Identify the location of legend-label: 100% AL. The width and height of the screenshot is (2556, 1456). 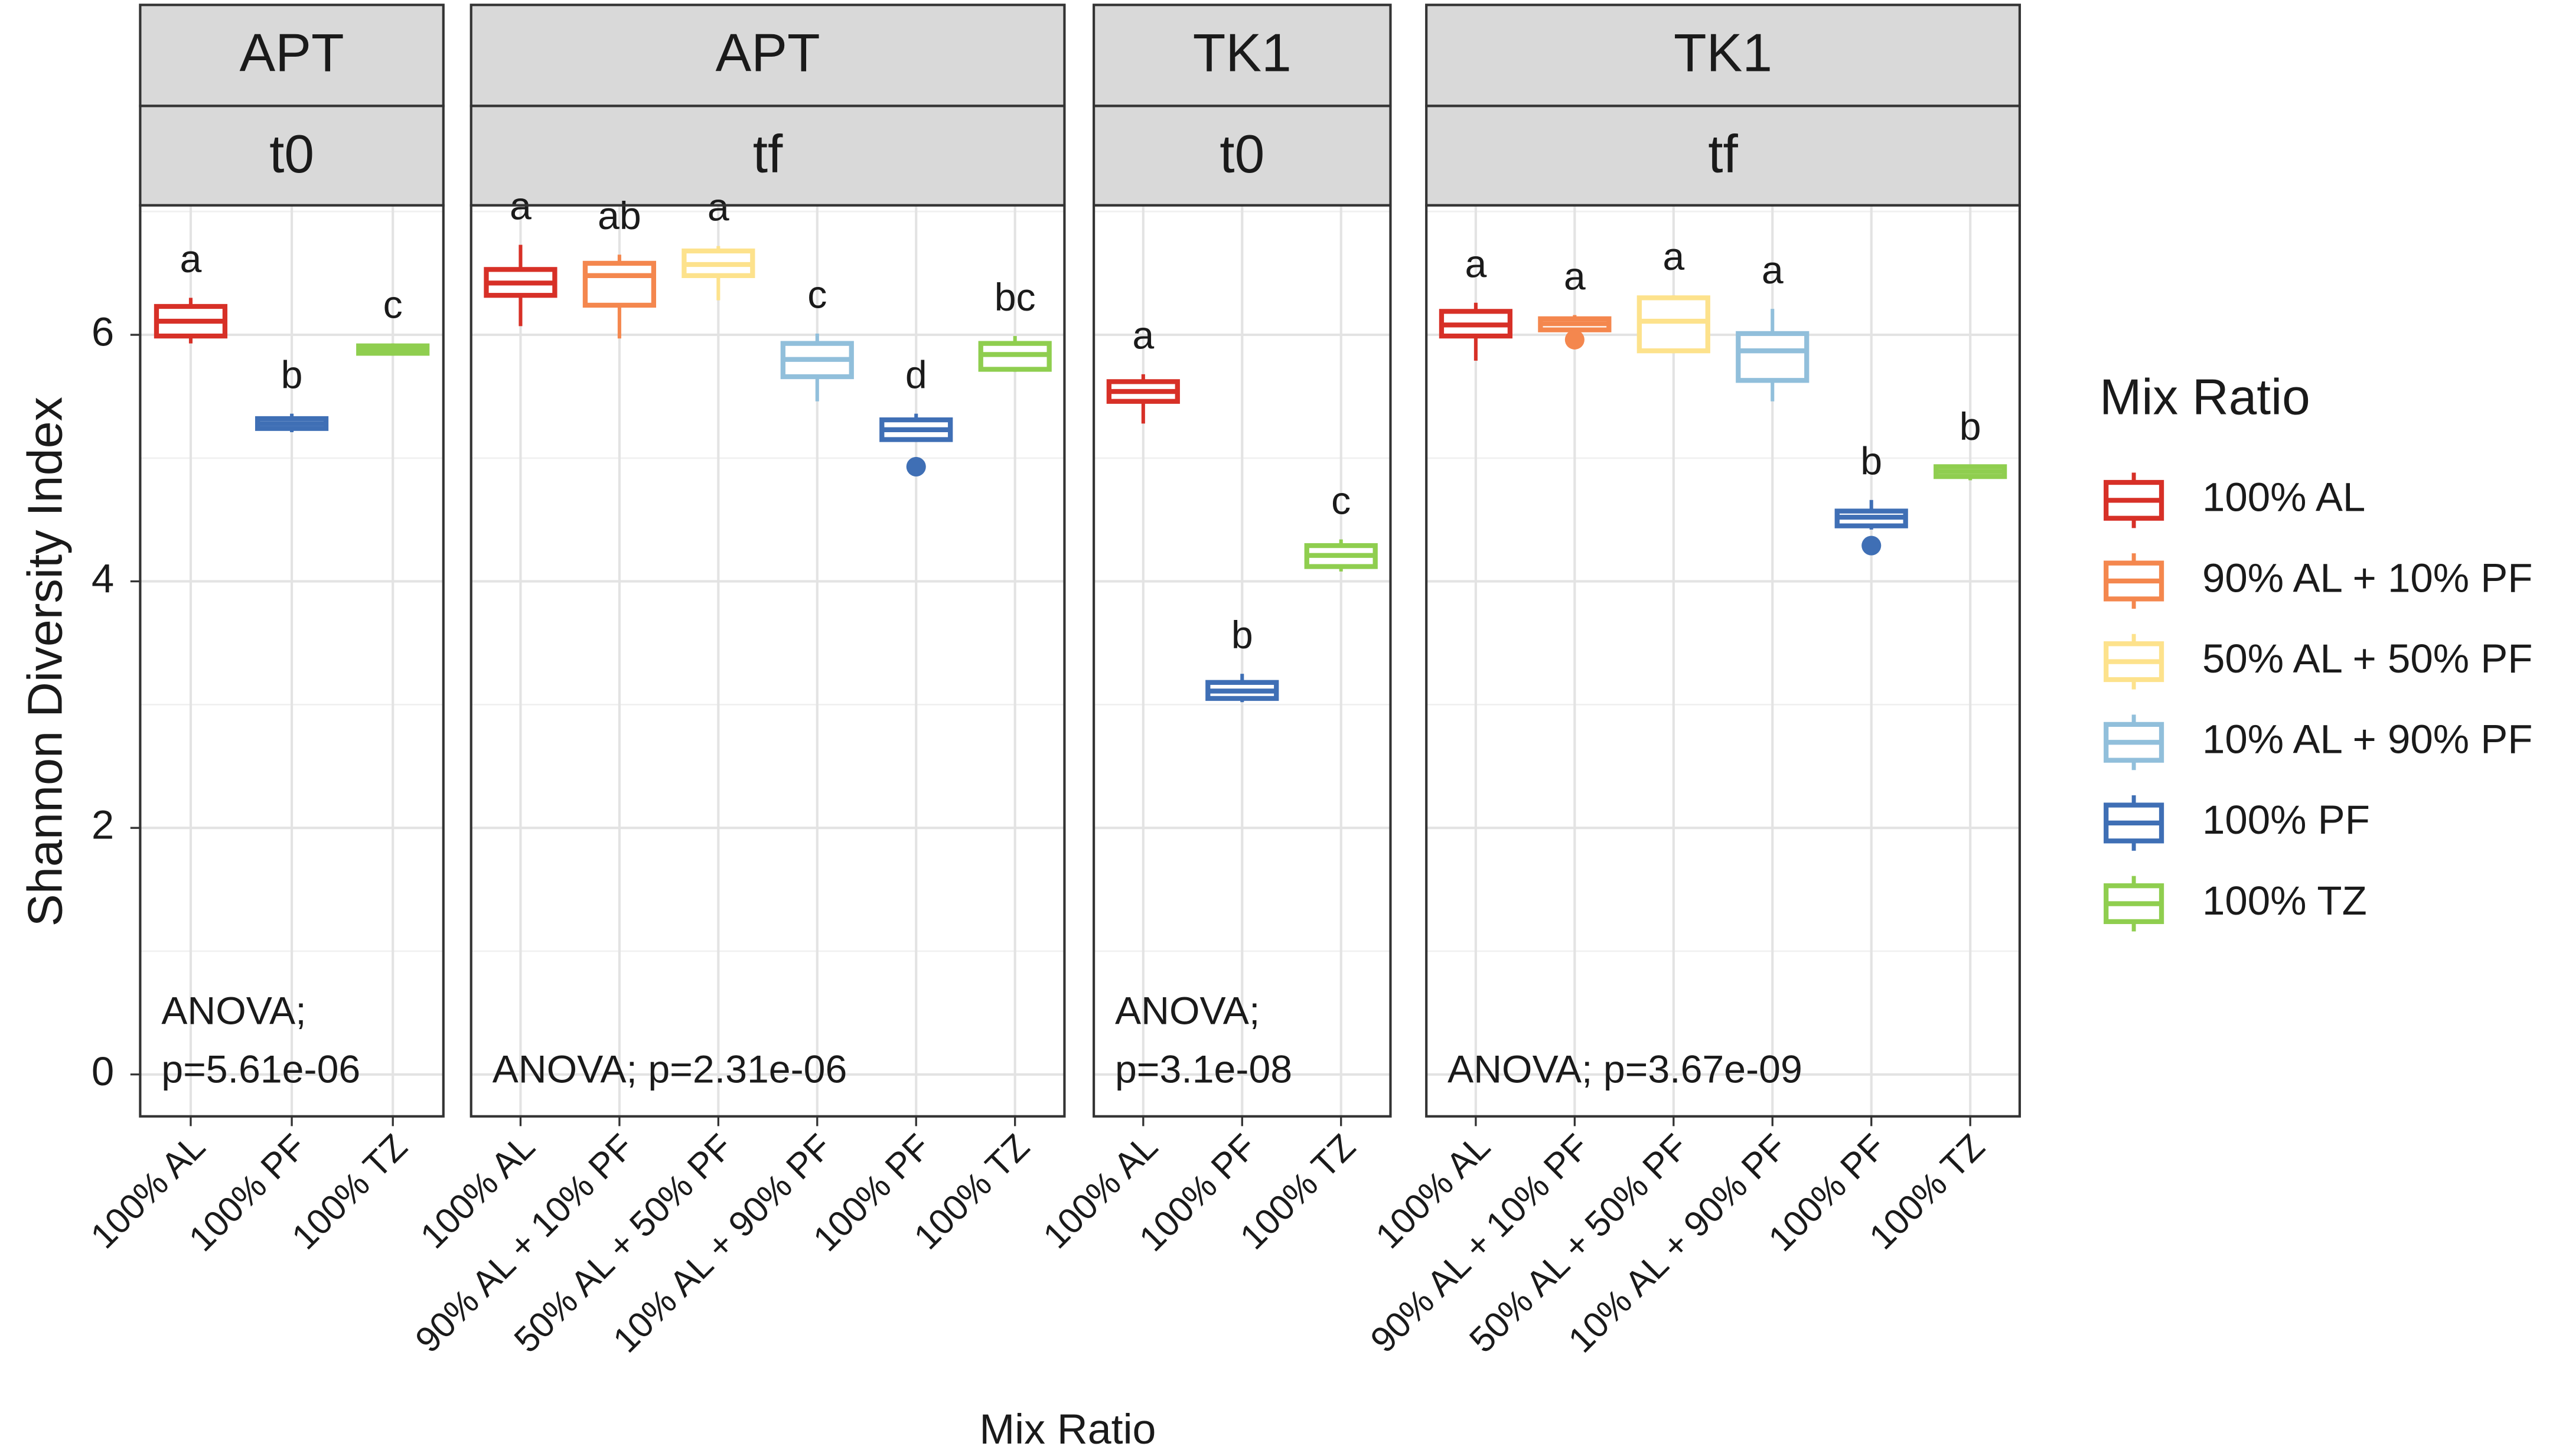
(2284, 498).